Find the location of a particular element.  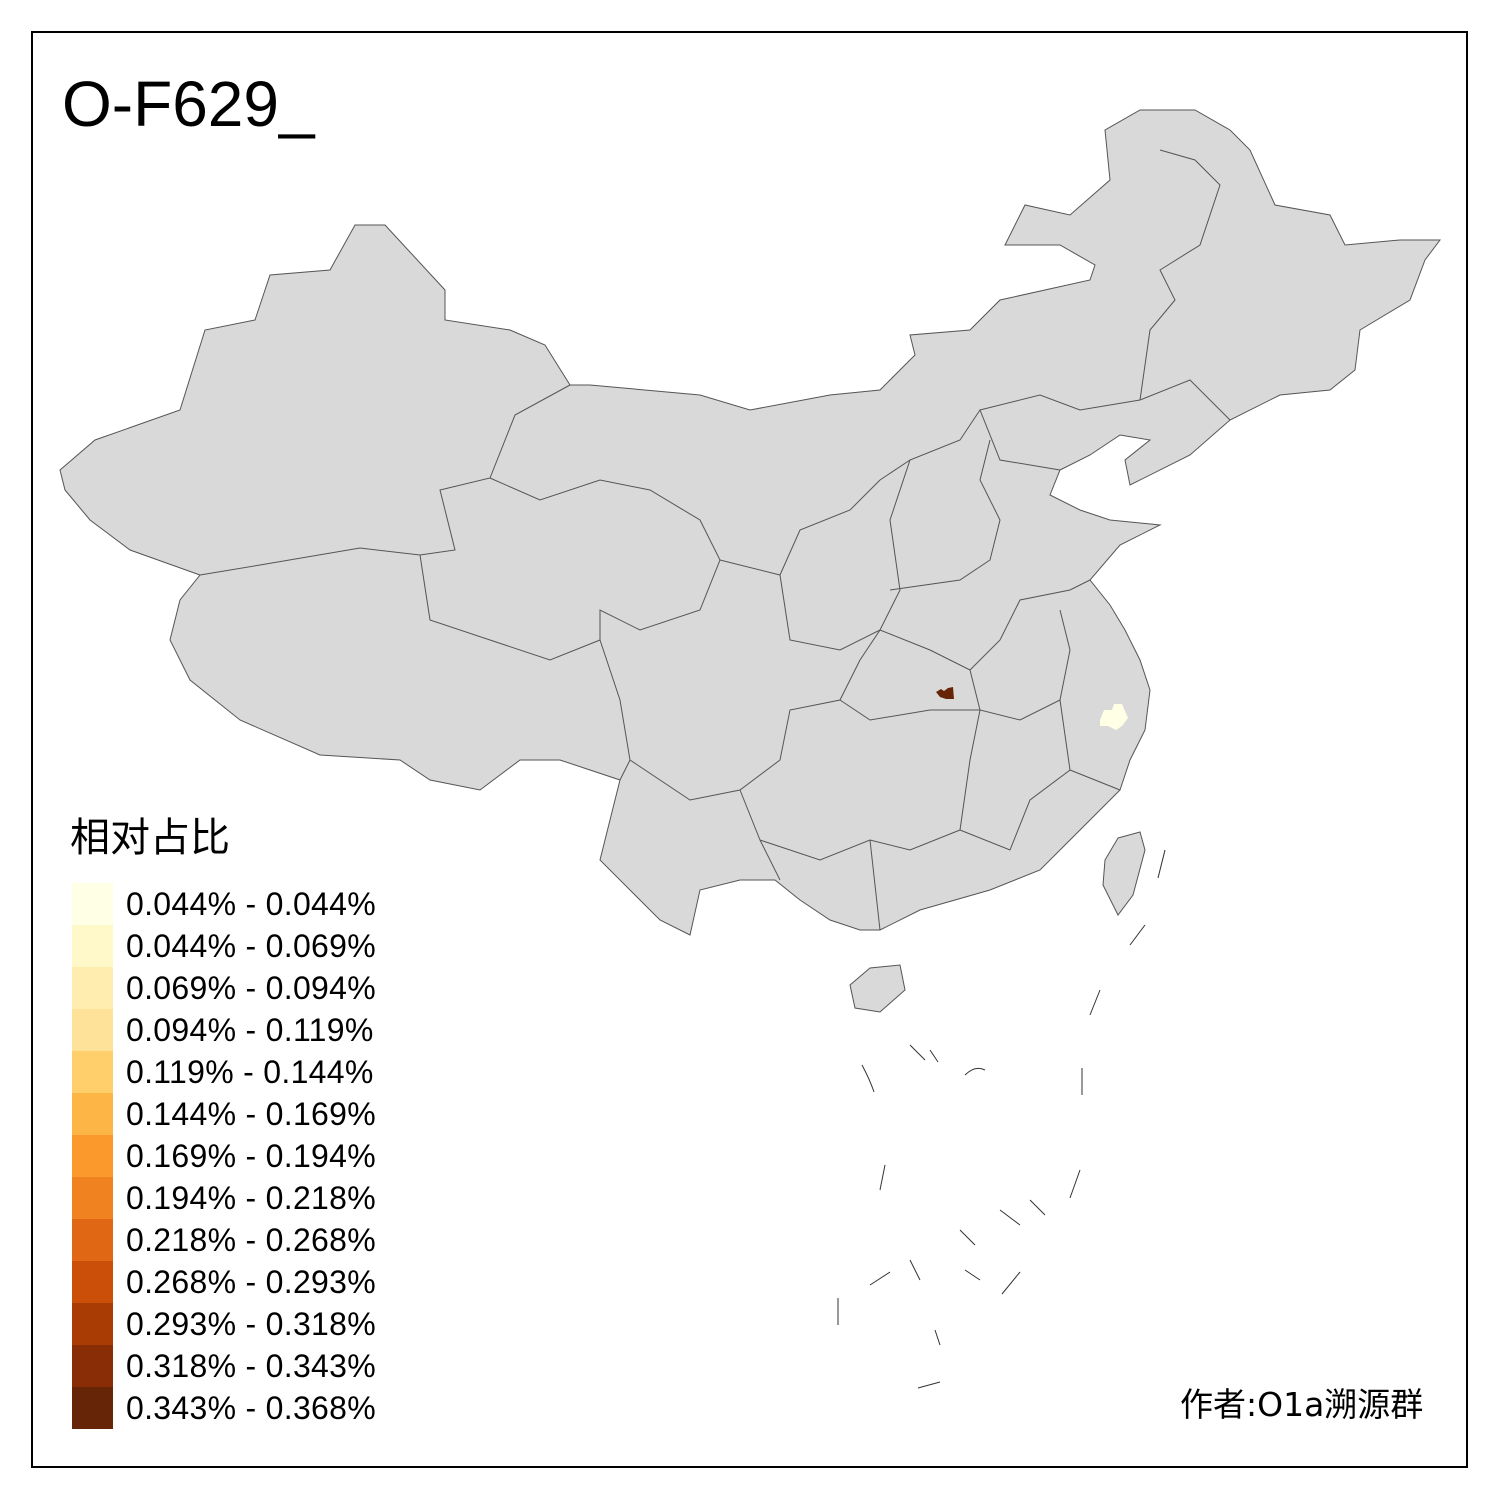

legend-item: 0.044% - 0.044% is located at coordinates (224, 904).